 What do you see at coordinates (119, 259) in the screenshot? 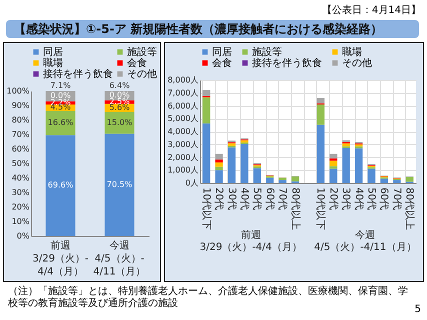
I see `x-tick-label: 今週 4/5（火）- 4/11（月）` at bounding box center [119, 259].